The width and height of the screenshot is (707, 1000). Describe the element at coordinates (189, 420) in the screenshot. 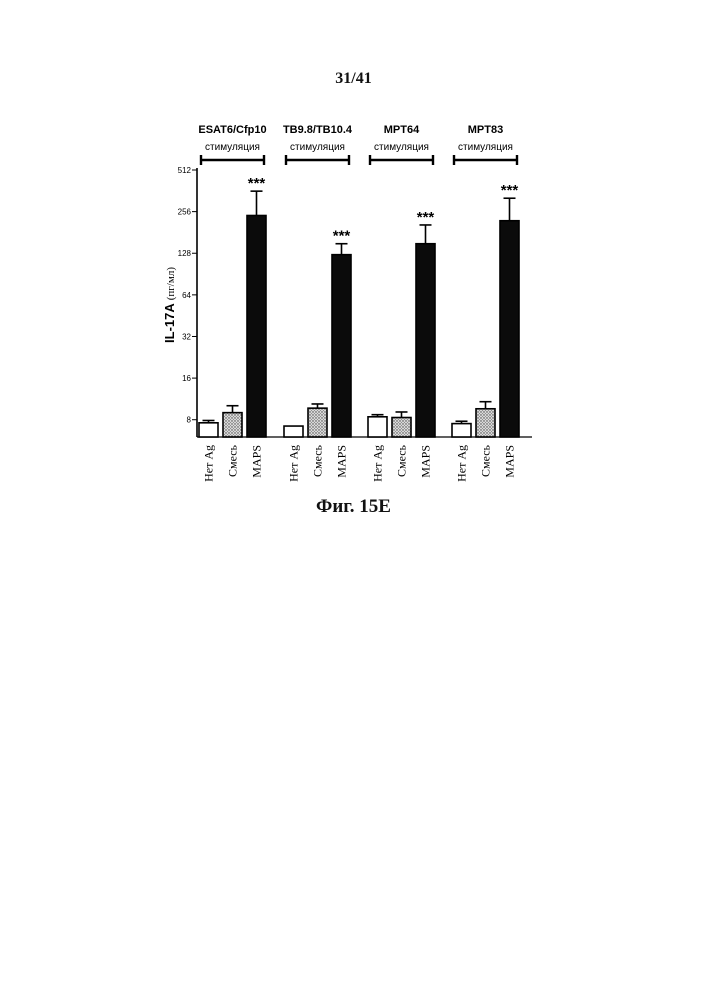

I see `y-tick-label: 8` at that location.